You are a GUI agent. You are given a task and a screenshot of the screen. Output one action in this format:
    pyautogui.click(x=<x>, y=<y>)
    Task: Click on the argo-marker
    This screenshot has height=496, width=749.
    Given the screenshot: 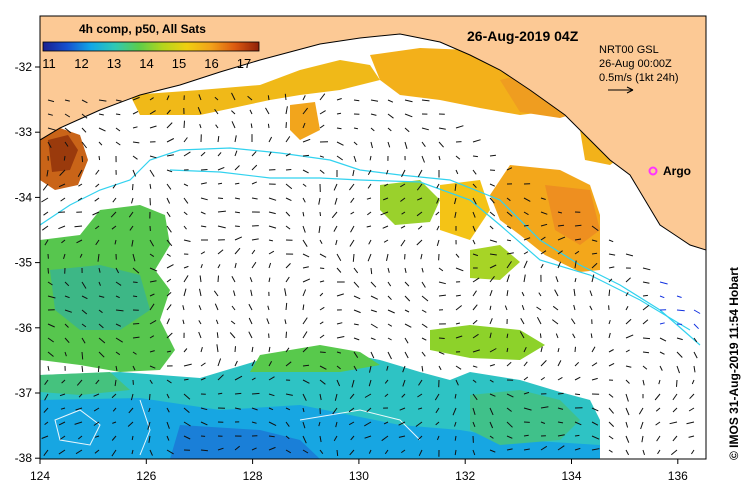 What is the action you would take?
    pyautogui.click(x=653, y=171)
    